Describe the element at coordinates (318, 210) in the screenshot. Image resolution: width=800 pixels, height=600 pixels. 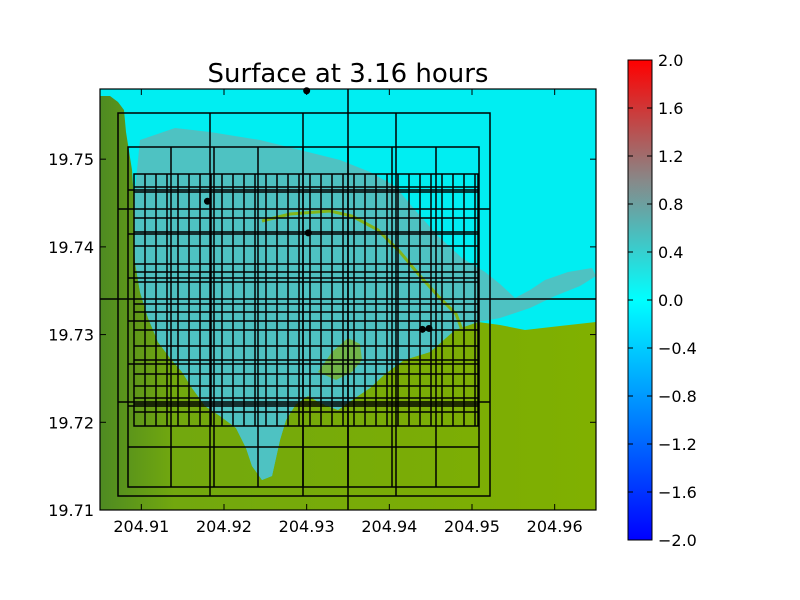
I see `gauge-markers` at that location.